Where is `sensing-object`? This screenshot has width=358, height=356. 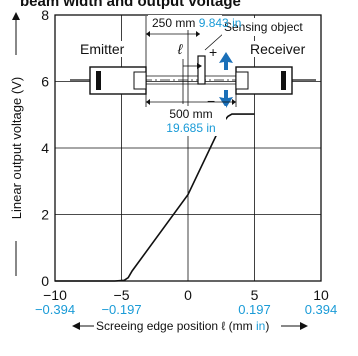
sensing-object is located at coordinates (201, 70).